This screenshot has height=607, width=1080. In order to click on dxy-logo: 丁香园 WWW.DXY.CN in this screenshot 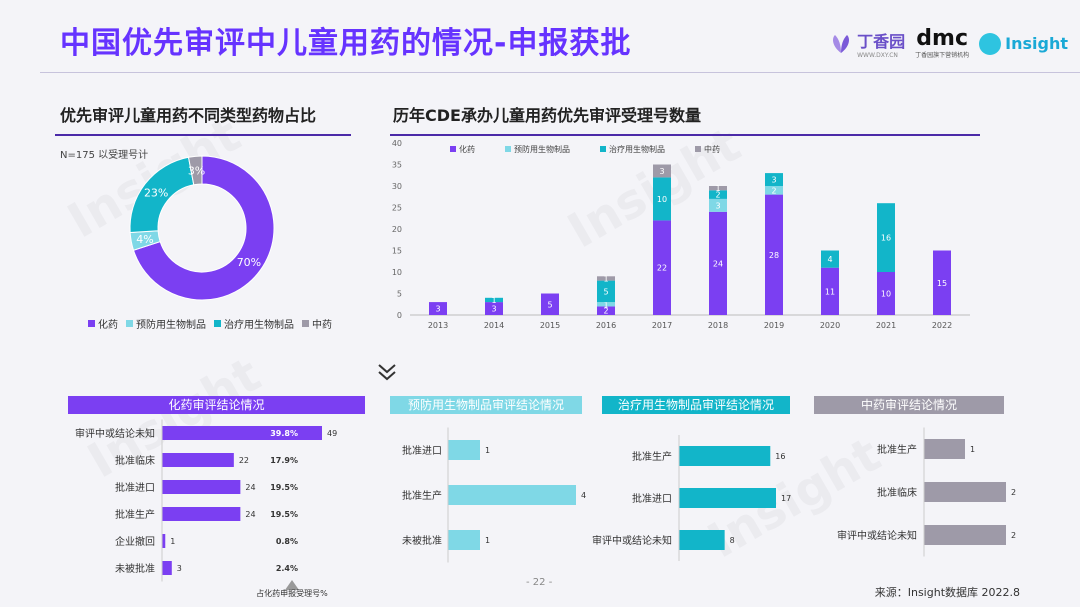, I will do `click(867, 43)`.